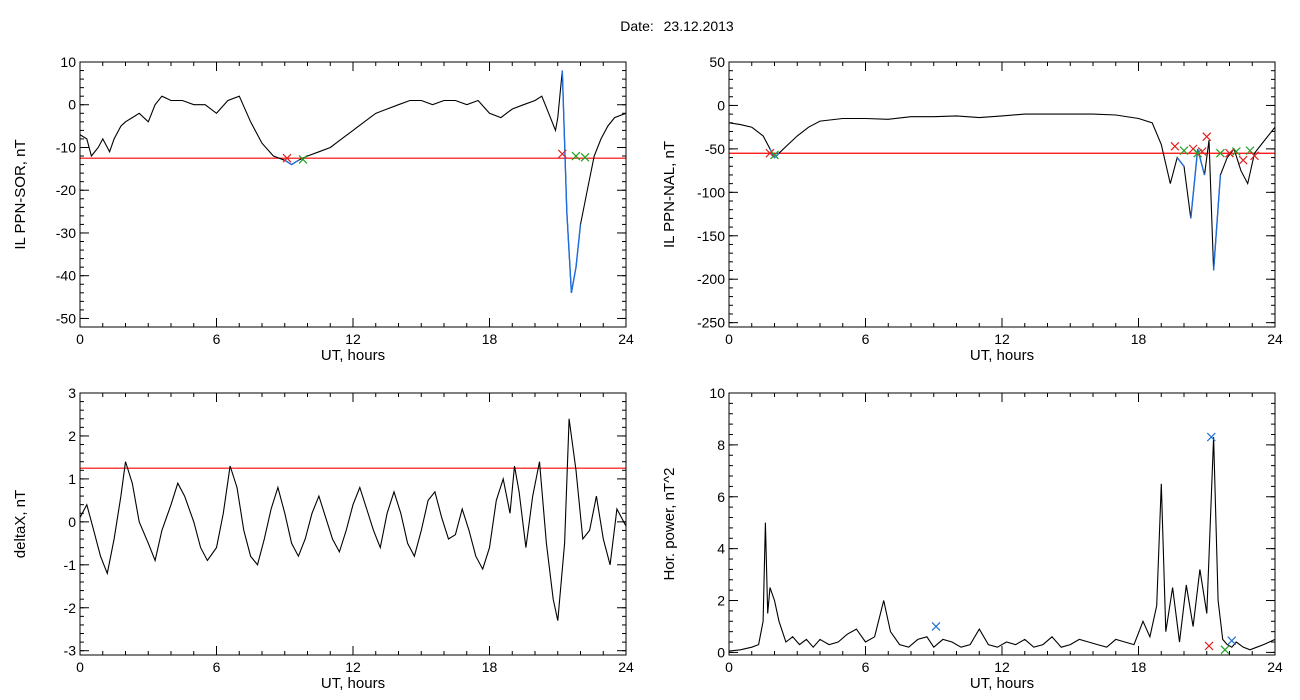 This screenshot has width=1300, height=700. What do you see at coordinates (711, 323) in the screenshot?
I see `y-tick-label: -250` at bounding box center [711, 323].